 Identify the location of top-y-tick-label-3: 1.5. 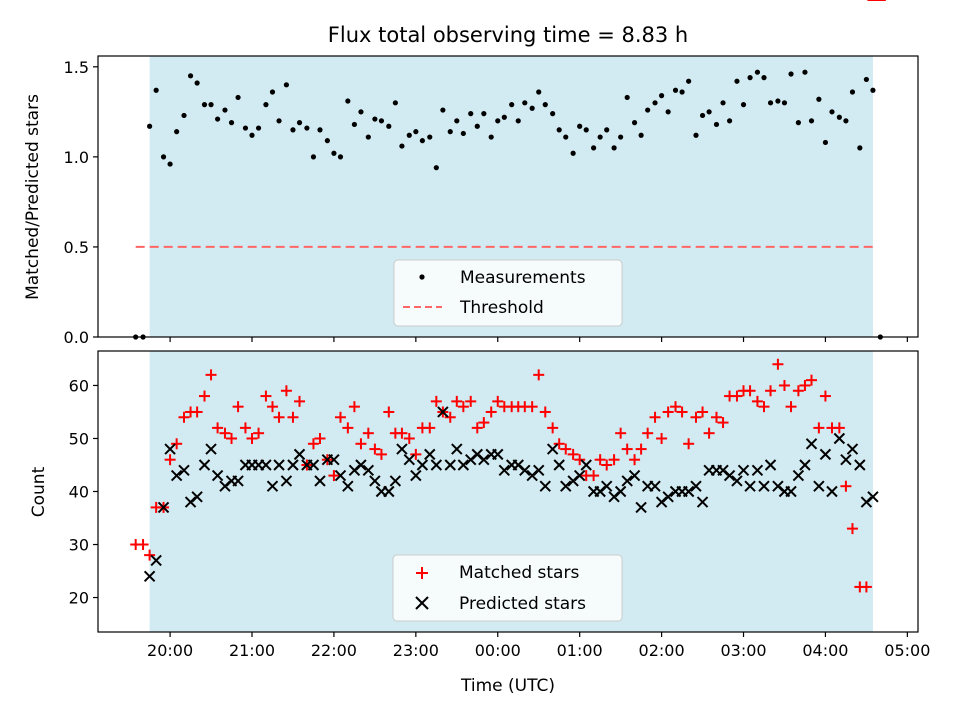
(76, 67).